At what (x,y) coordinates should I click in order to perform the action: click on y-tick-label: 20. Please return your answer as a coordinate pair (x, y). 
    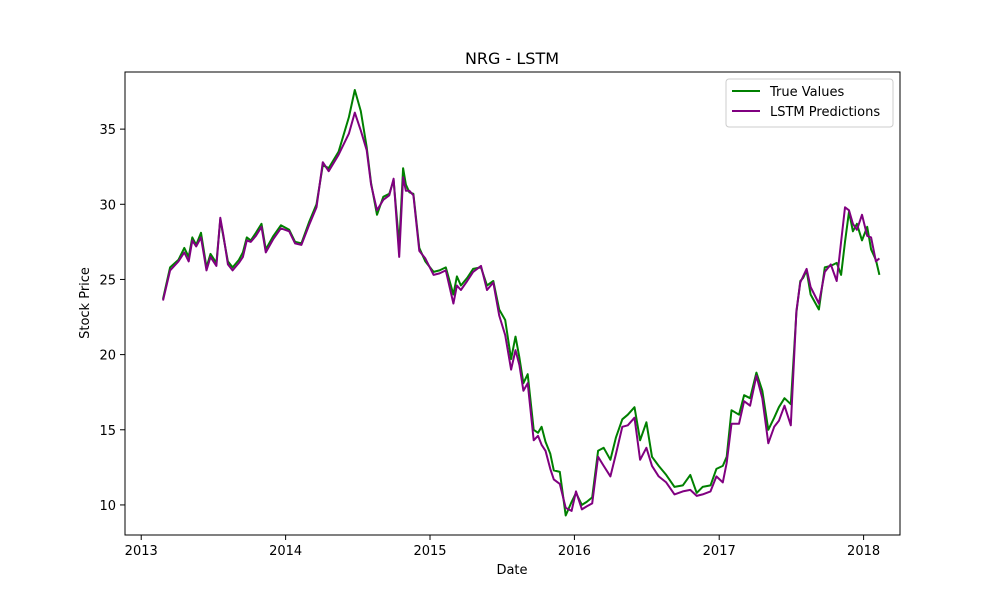
    Looking at the image, I should click on (107, 356).